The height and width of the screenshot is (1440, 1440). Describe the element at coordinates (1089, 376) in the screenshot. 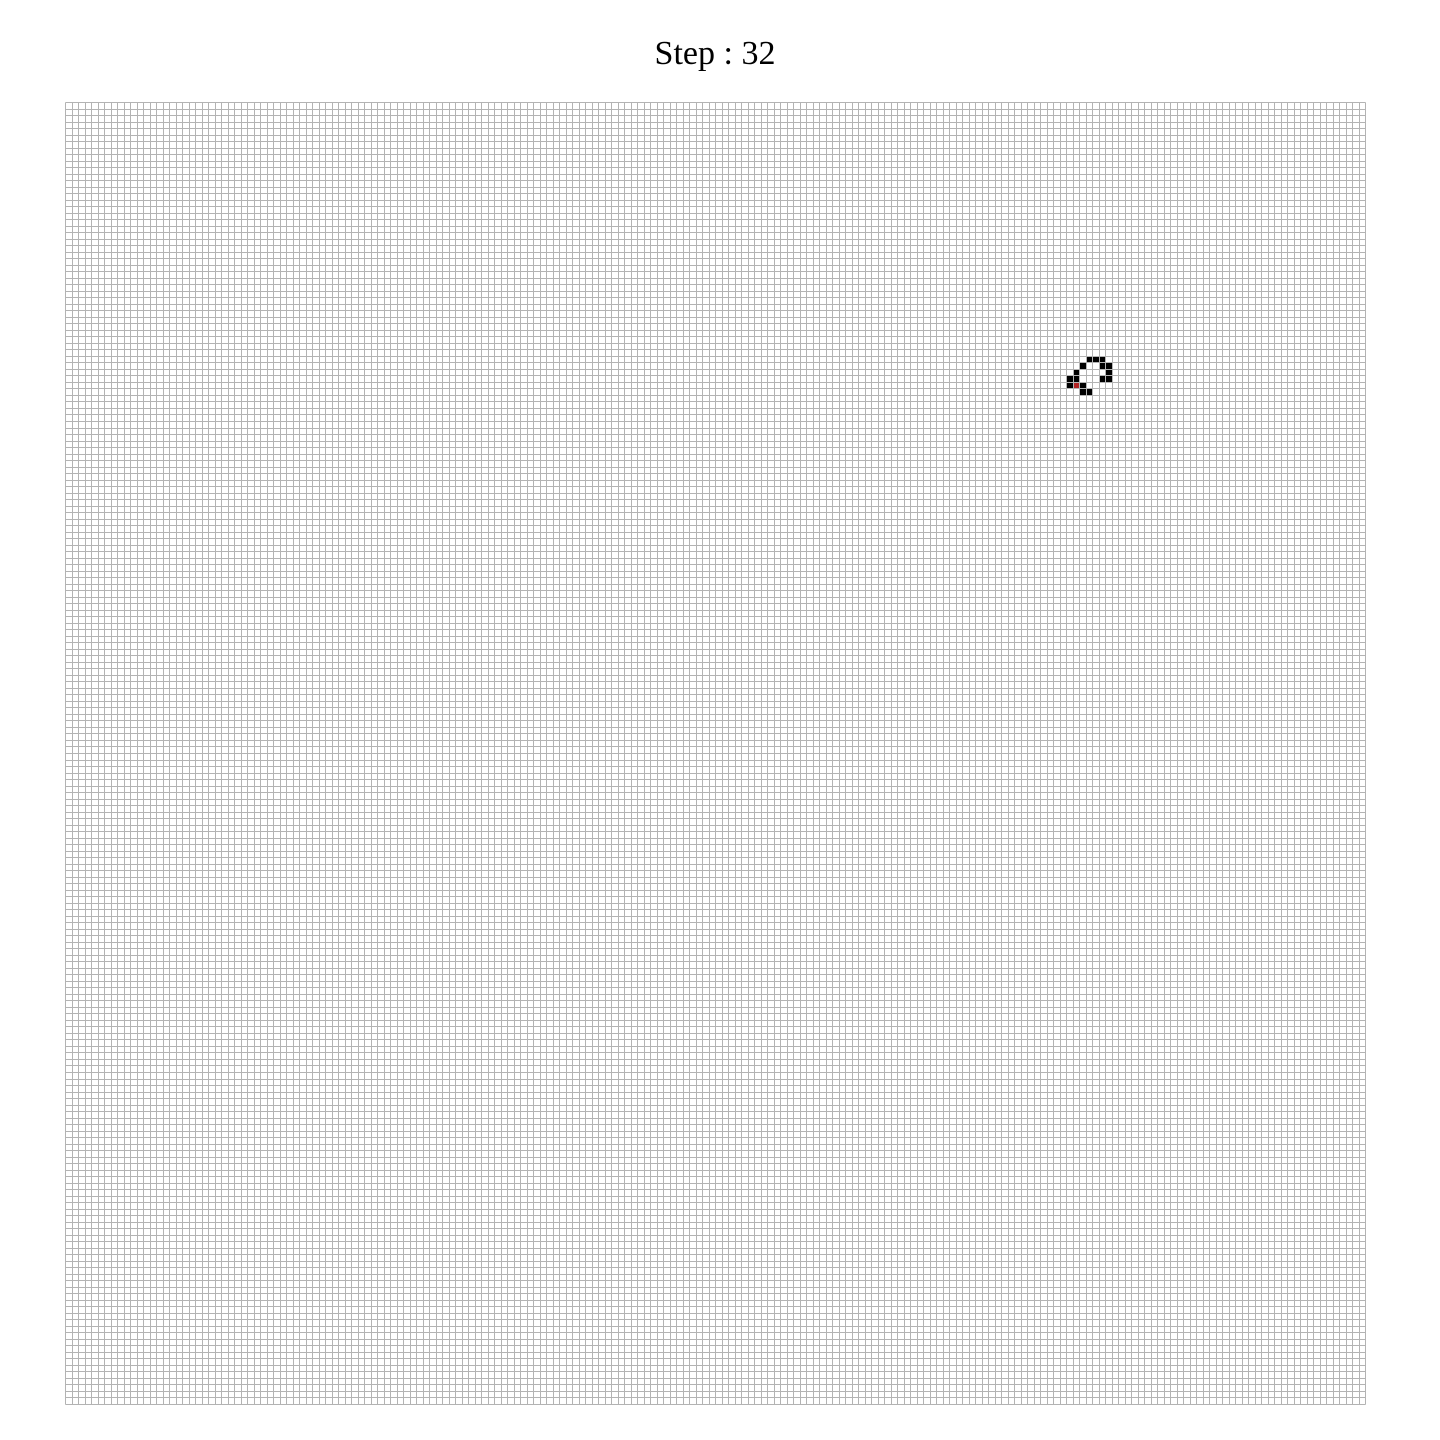

I see `cell-layer` at that location.